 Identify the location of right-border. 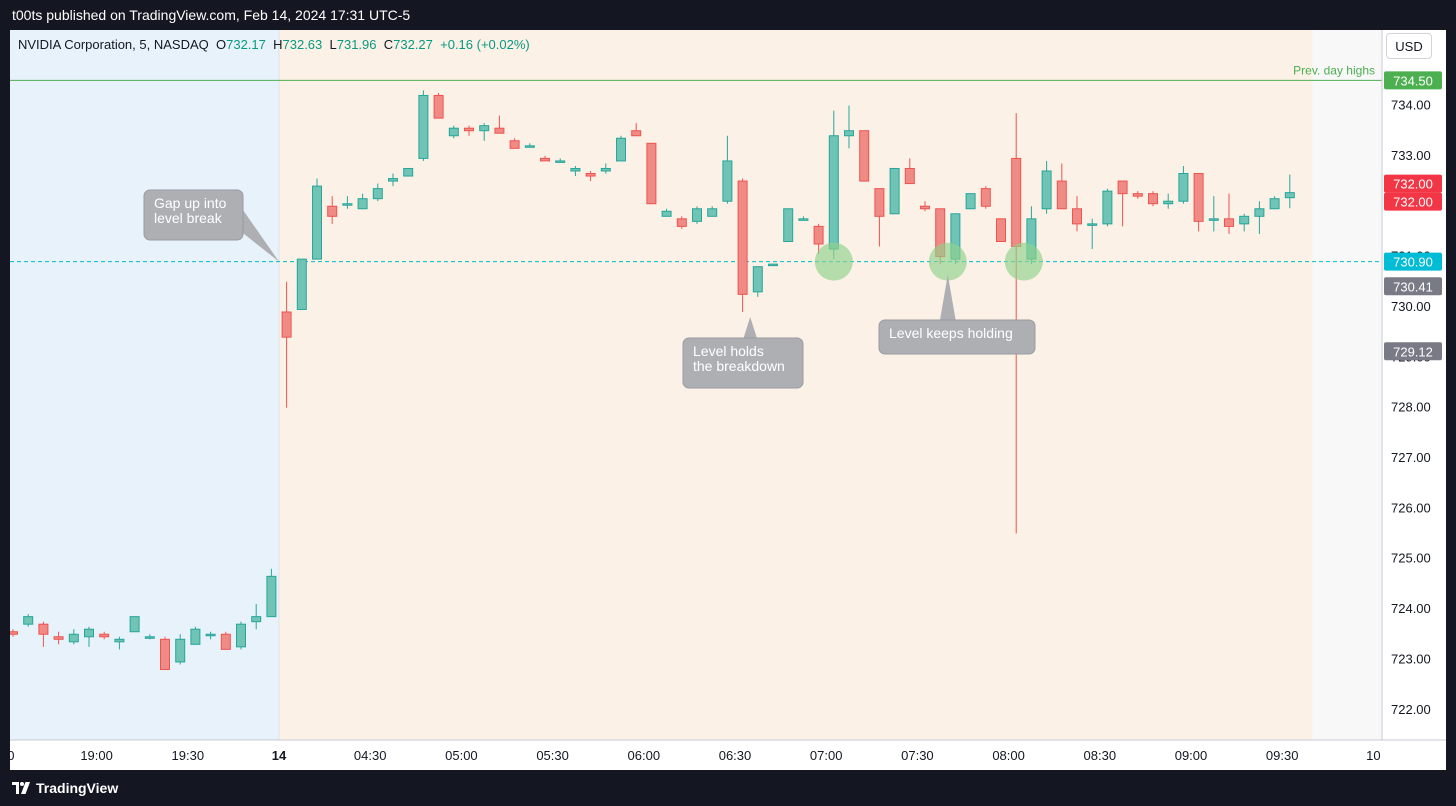
(1451, 400).